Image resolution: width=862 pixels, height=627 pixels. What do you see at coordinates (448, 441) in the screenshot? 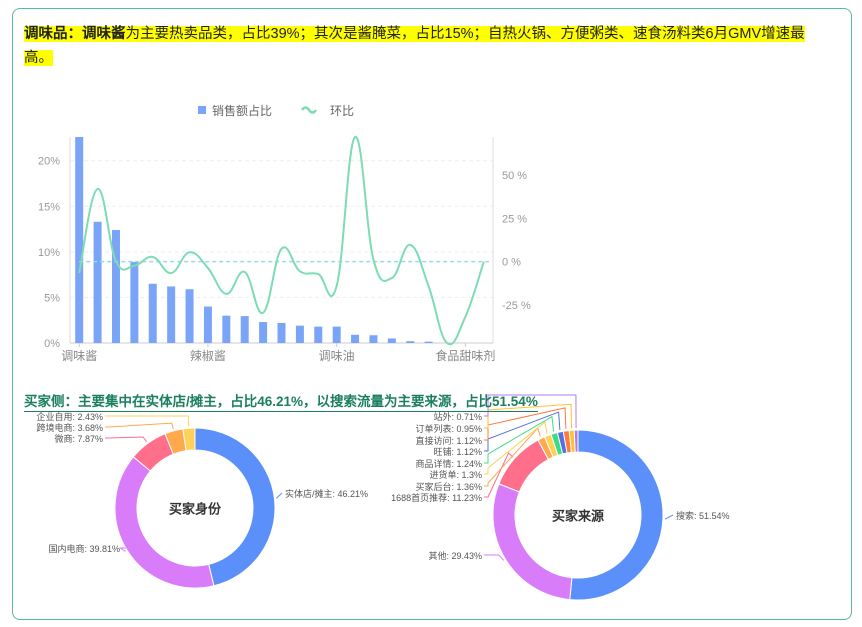
I see `slice-label: 直接访问: 1.12%` at bounding box center [448, 441].